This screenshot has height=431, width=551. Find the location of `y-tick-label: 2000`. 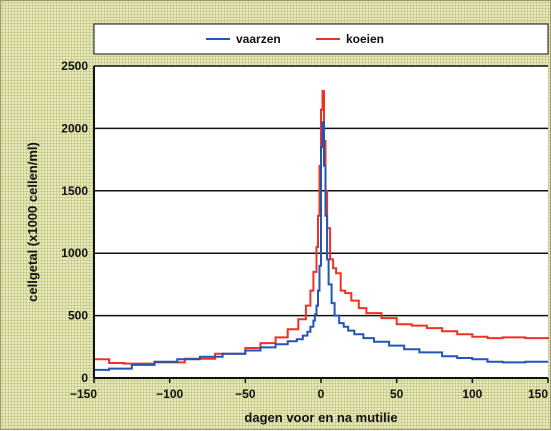

y-tick-label: 2000 is located at coordinates (74, 128).